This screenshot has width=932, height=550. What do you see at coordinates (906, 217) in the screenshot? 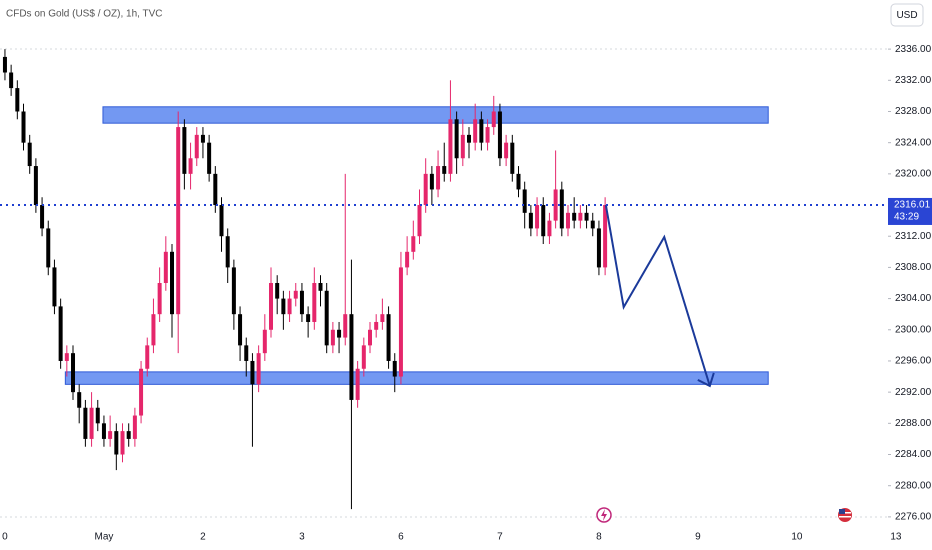
I see `countdown-label: 43:29` at bounding box center [906, 217].